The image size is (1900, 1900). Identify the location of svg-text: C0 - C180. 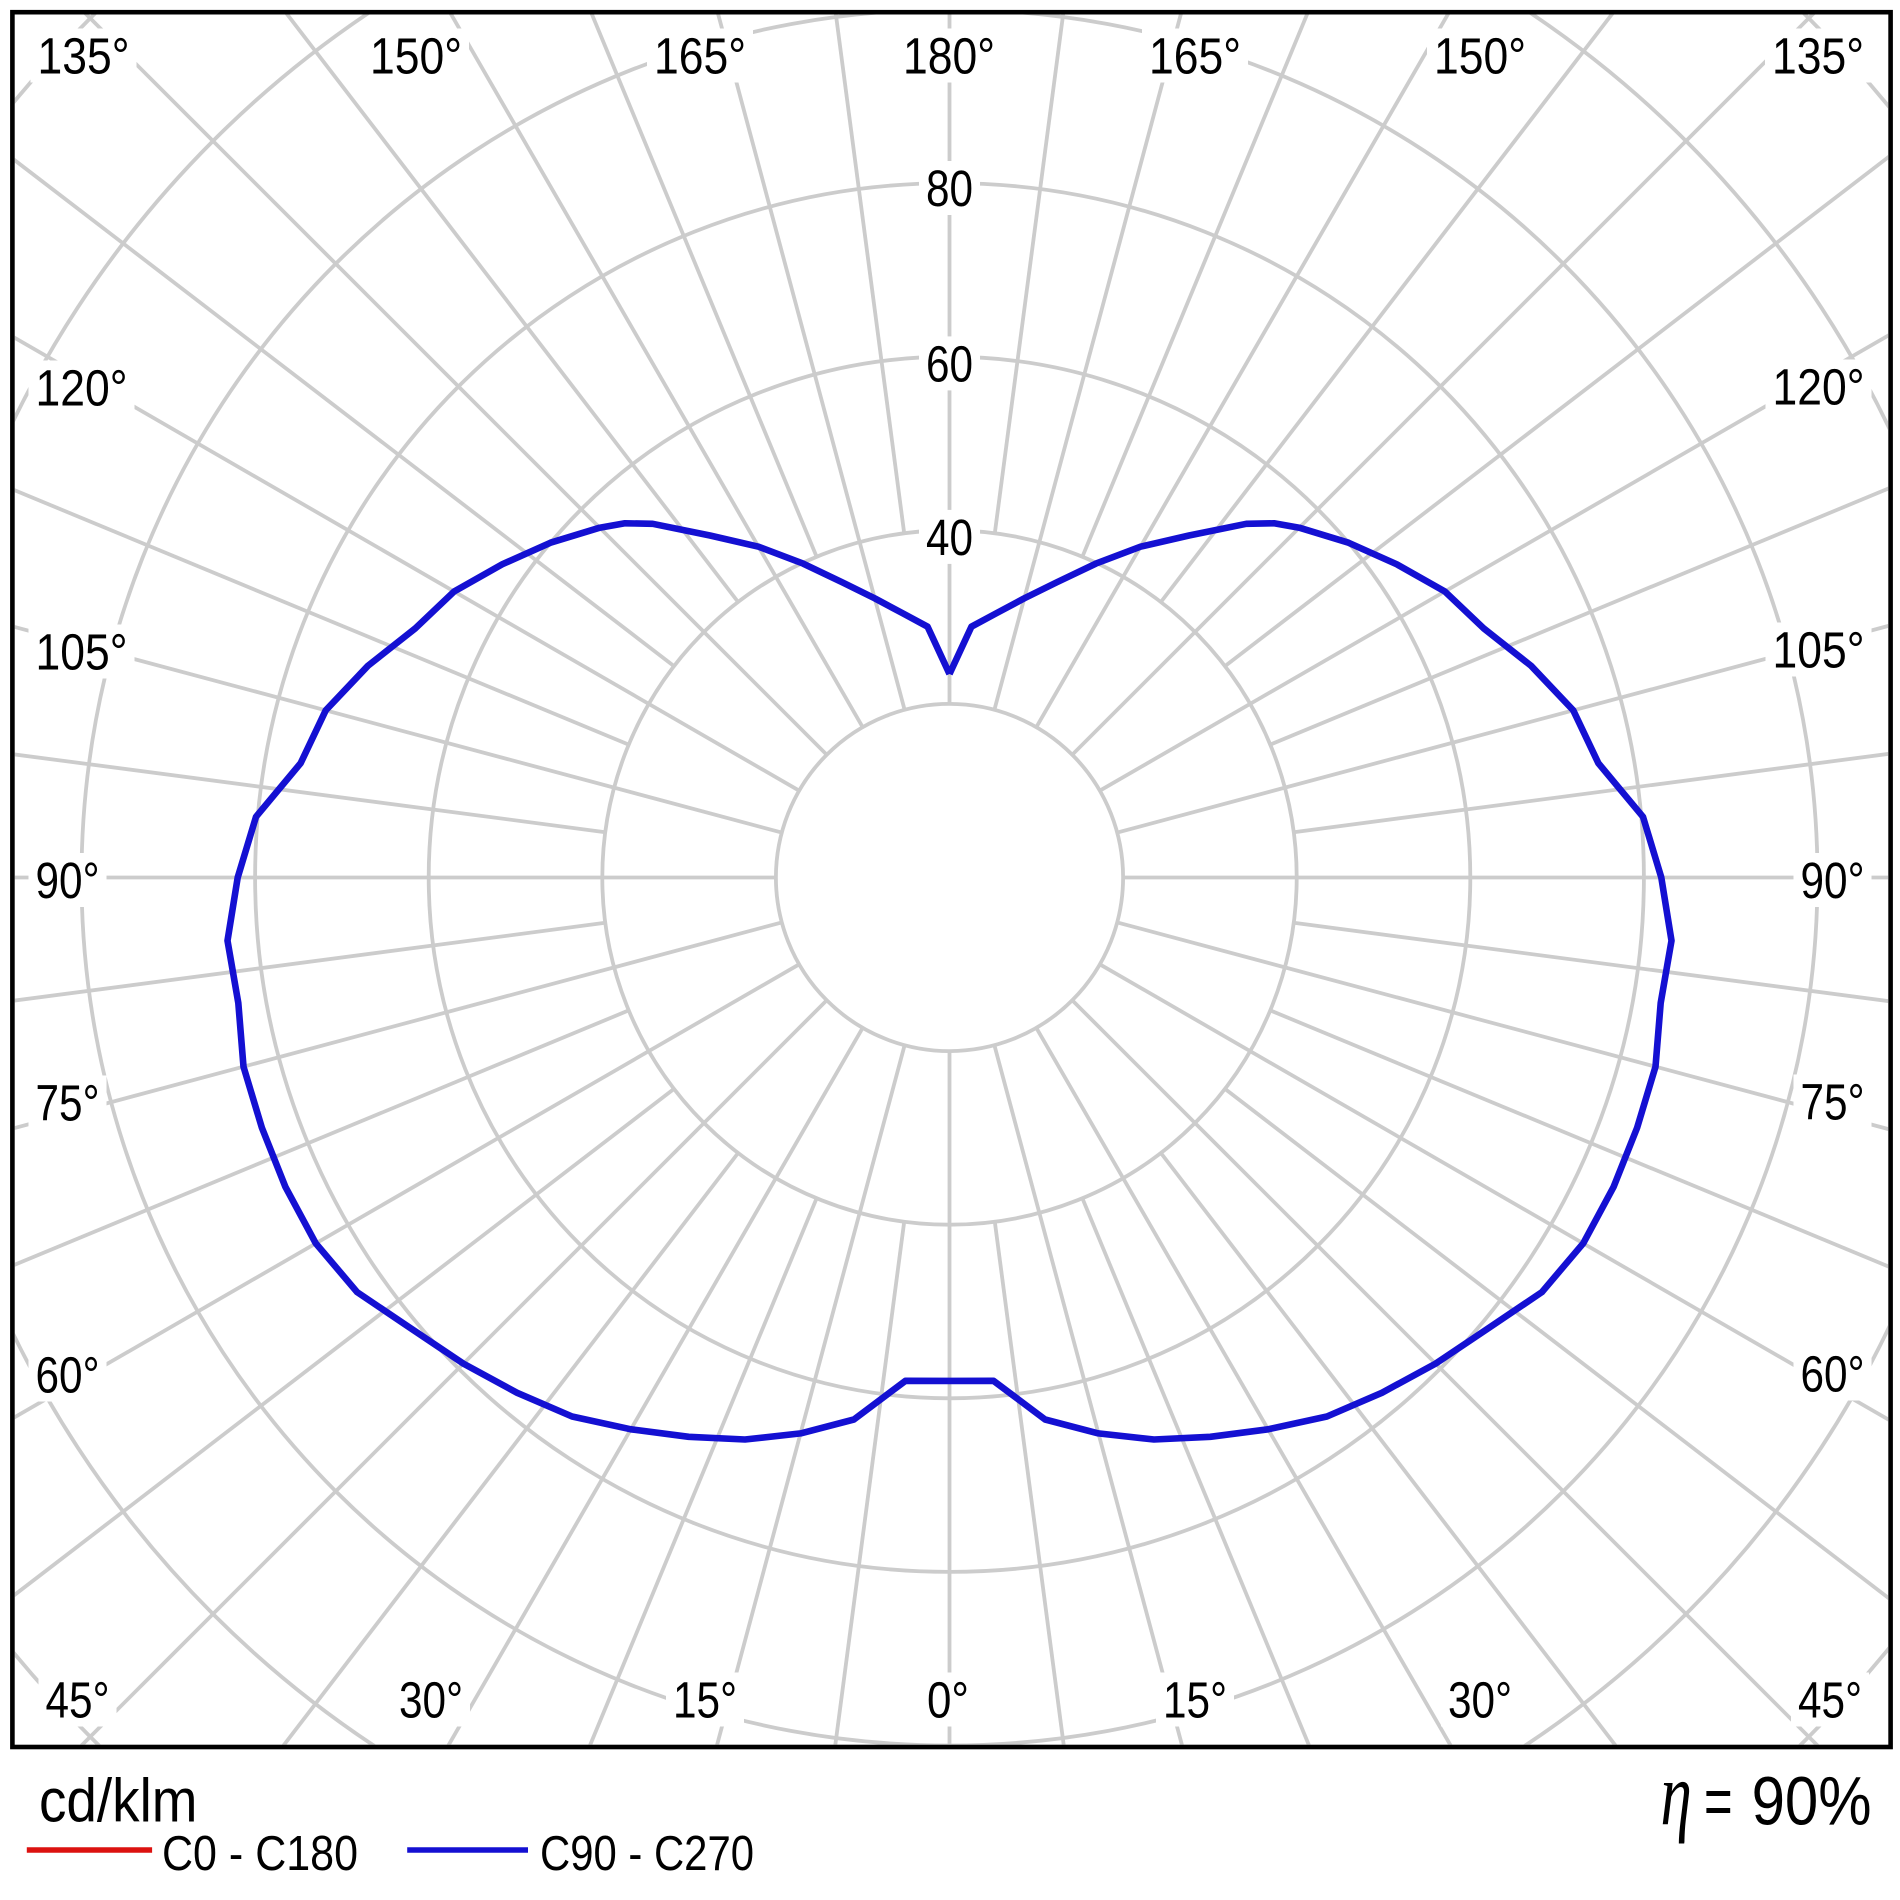
(260, 1854).